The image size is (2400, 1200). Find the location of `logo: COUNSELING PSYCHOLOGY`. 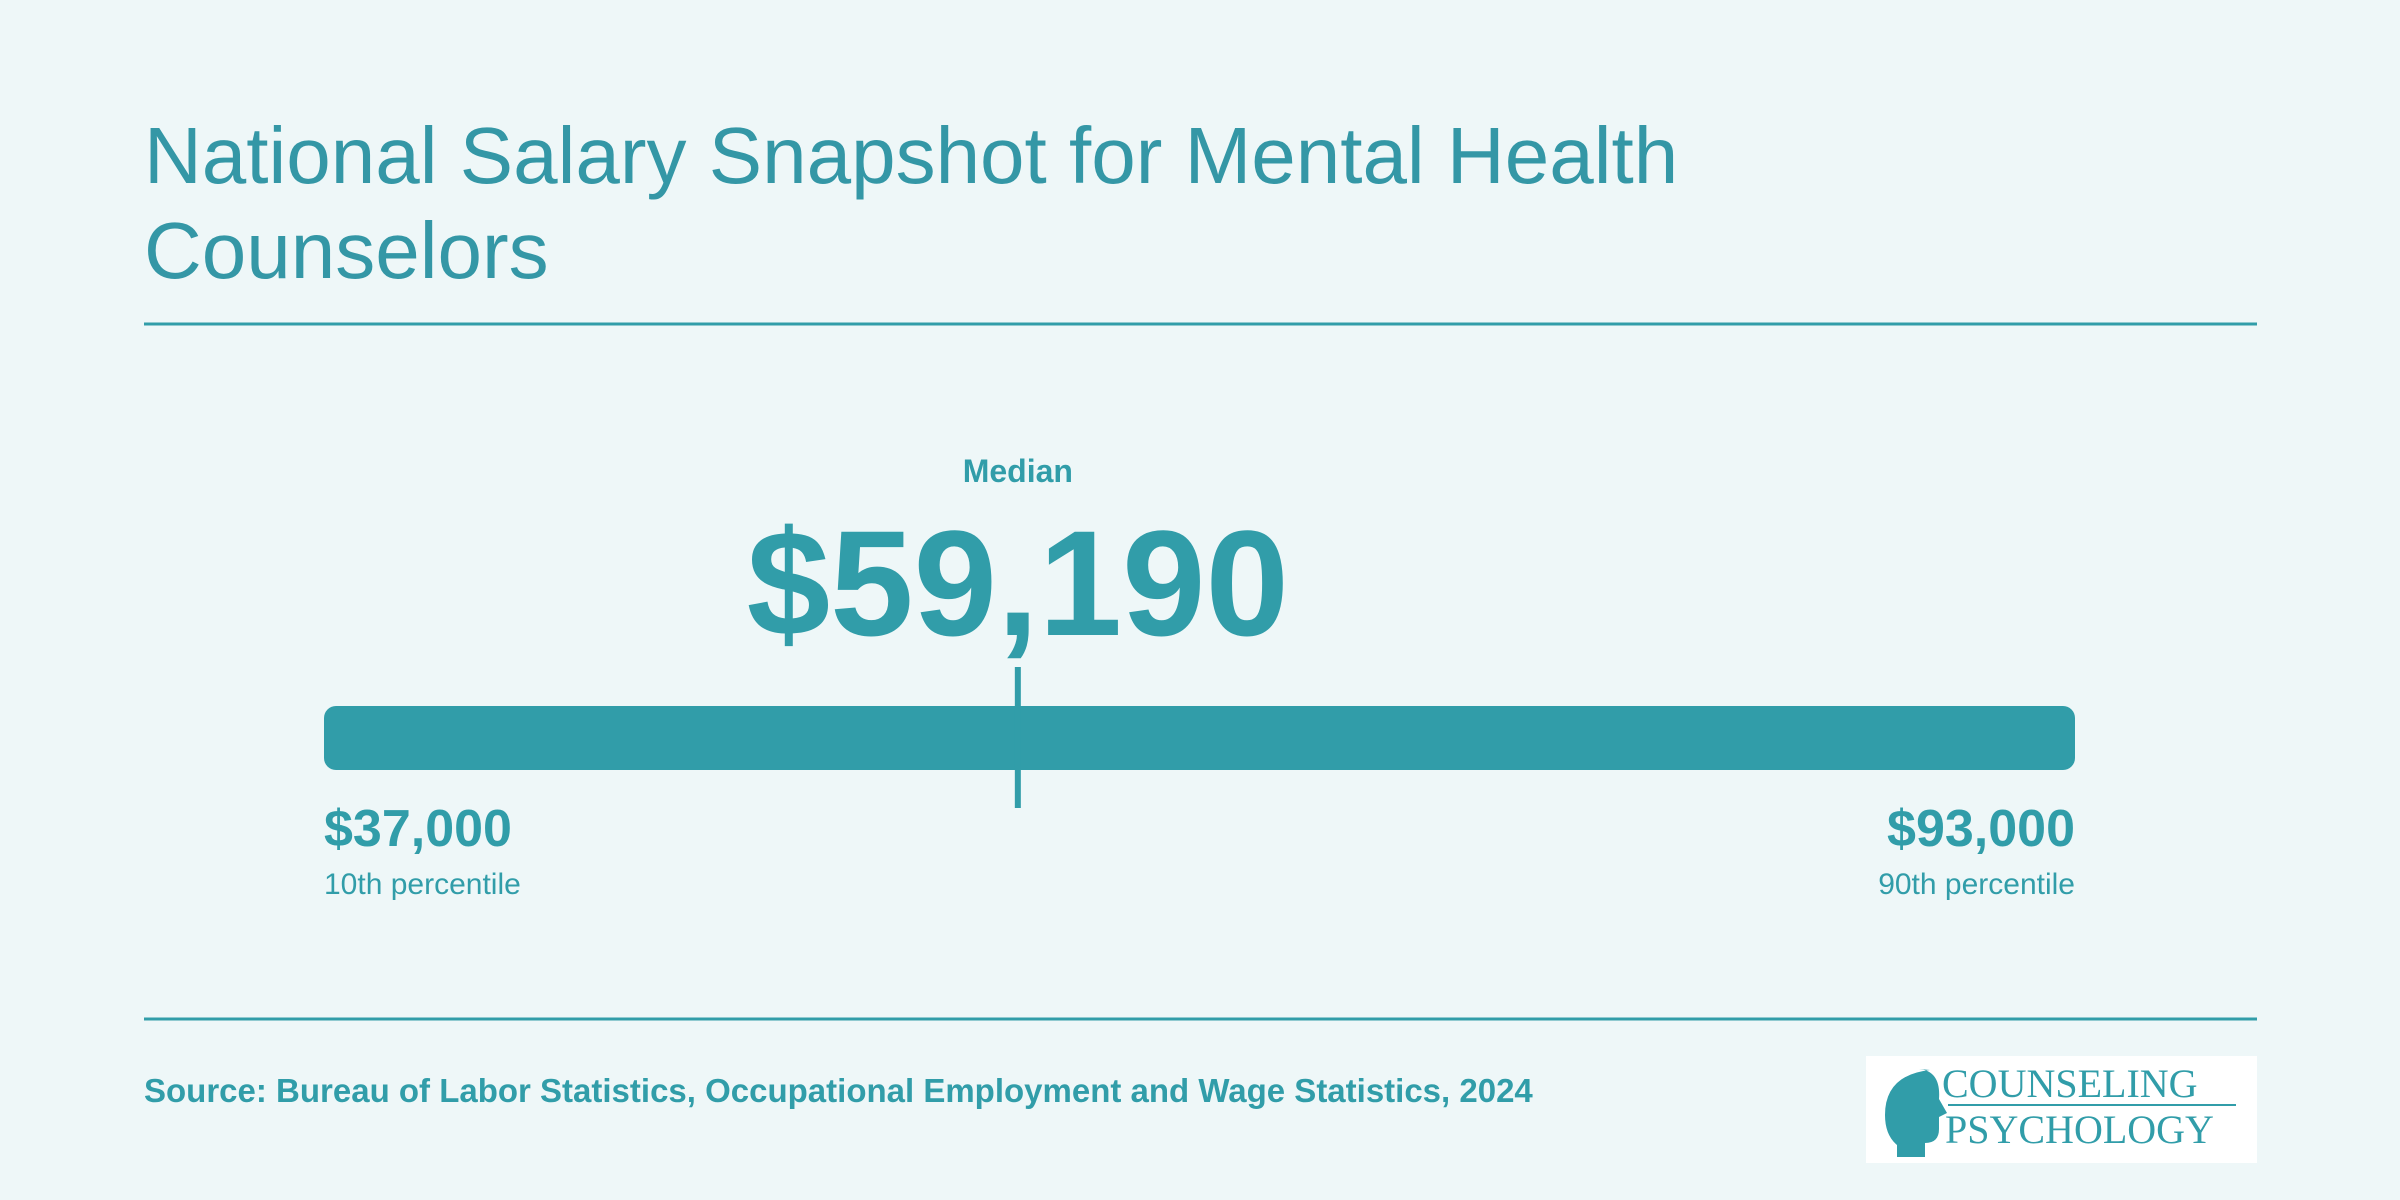

logo: COUNSELING PSYCHOLOGY is located at coordinates (2061, 1109).